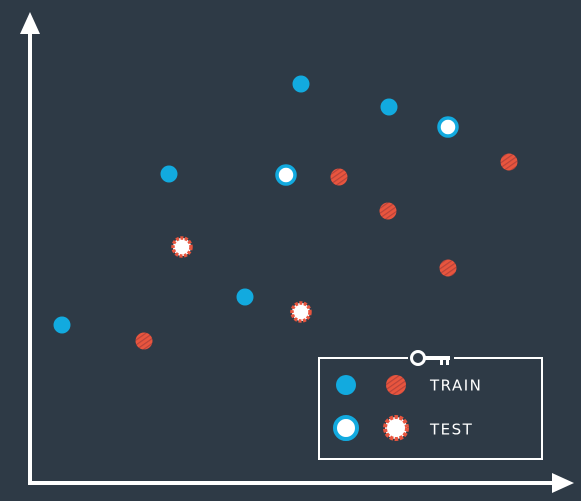 This screenshot has height=501, width=581. Describe the element at coordinates (563, 483) in the screenshot. I see `x-arrow` at that location.